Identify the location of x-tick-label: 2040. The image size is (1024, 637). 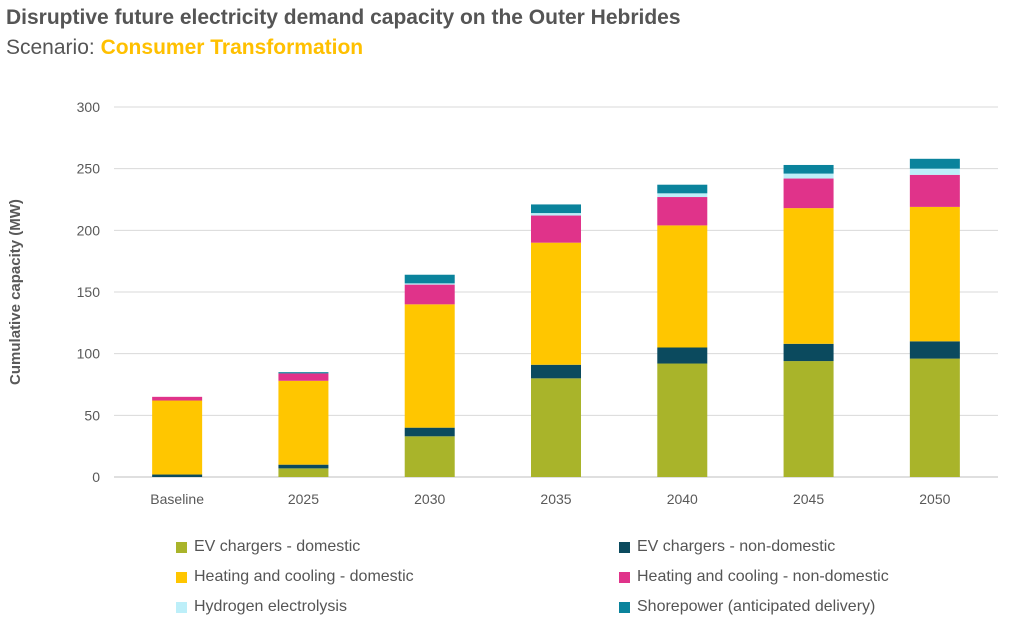
(682, 499).